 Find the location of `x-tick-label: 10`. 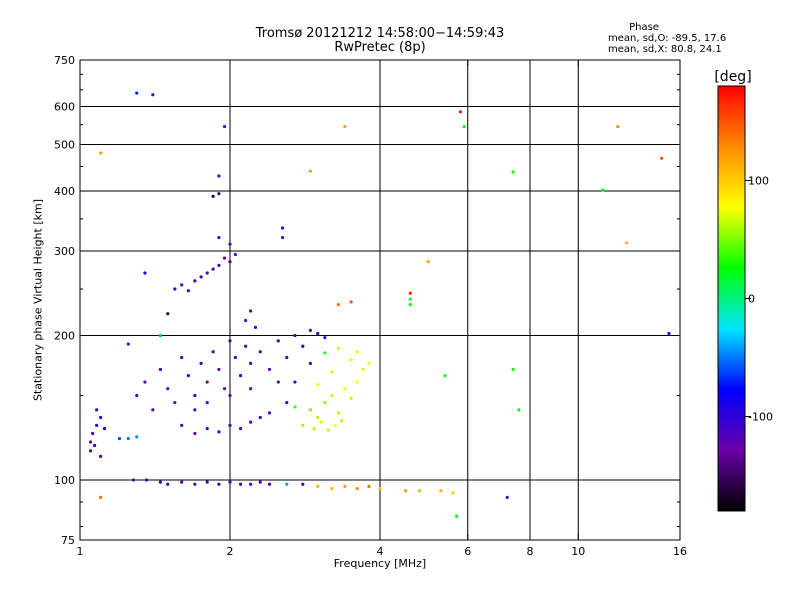

x-tick-label: 10 is located at coordinates (578, 551).